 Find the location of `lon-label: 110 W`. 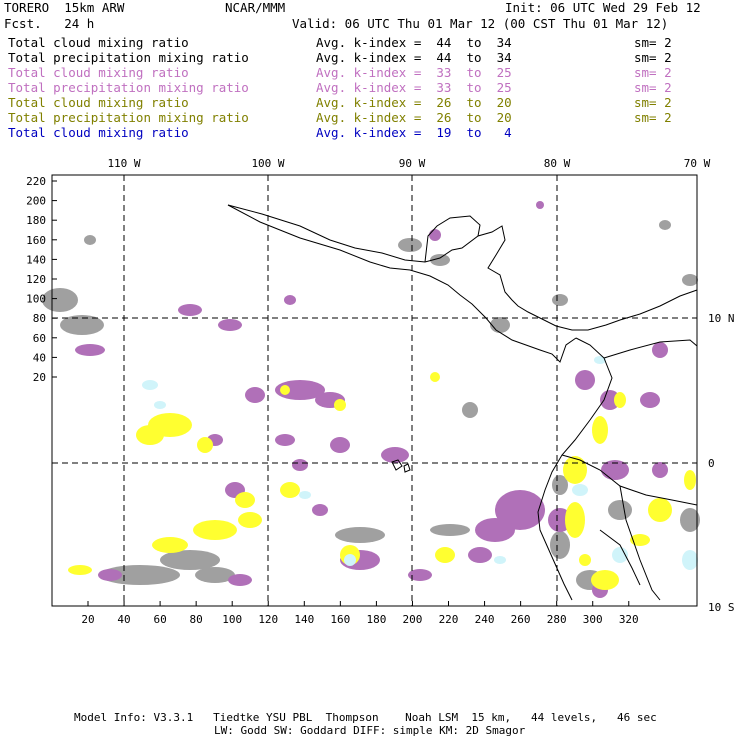

lon-label: 110 W is located at coordinates (123, 163).